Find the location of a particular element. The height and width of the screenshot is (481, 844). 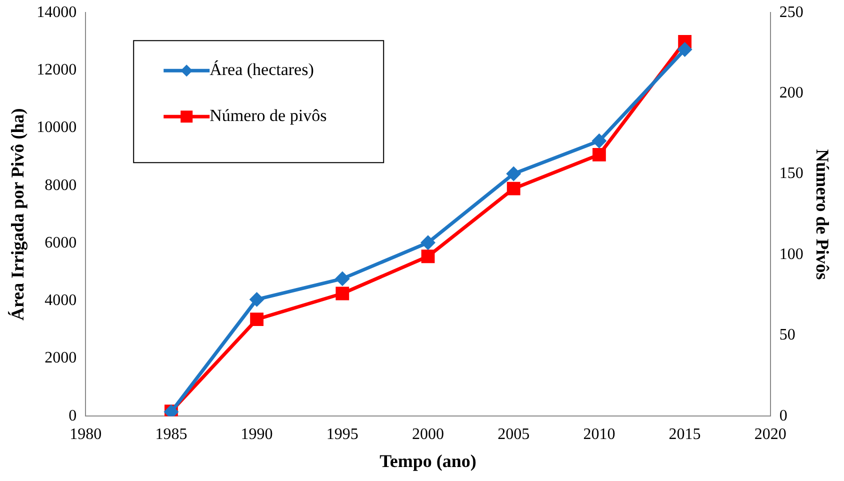

y-tick-label: 8000 is located at coordinates (60, 185).